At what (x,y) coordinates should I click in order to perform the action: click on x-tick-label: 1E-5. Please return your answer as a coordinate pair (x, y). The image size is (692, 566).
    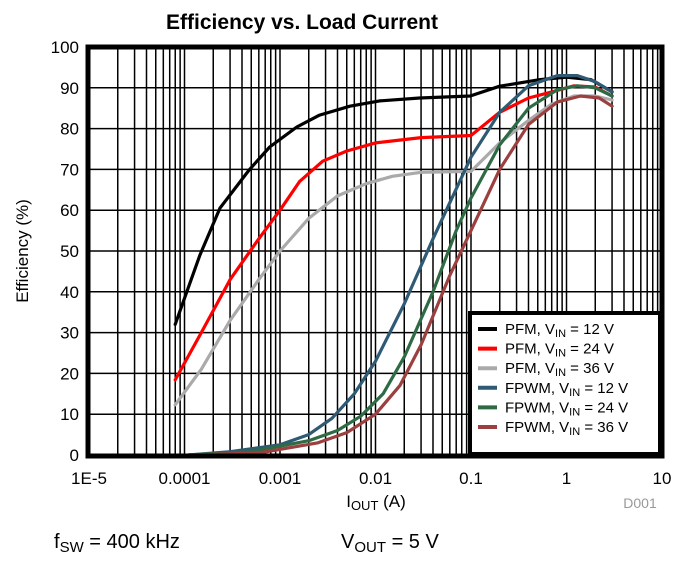
    Looking at the image, I should click on (89, 478).